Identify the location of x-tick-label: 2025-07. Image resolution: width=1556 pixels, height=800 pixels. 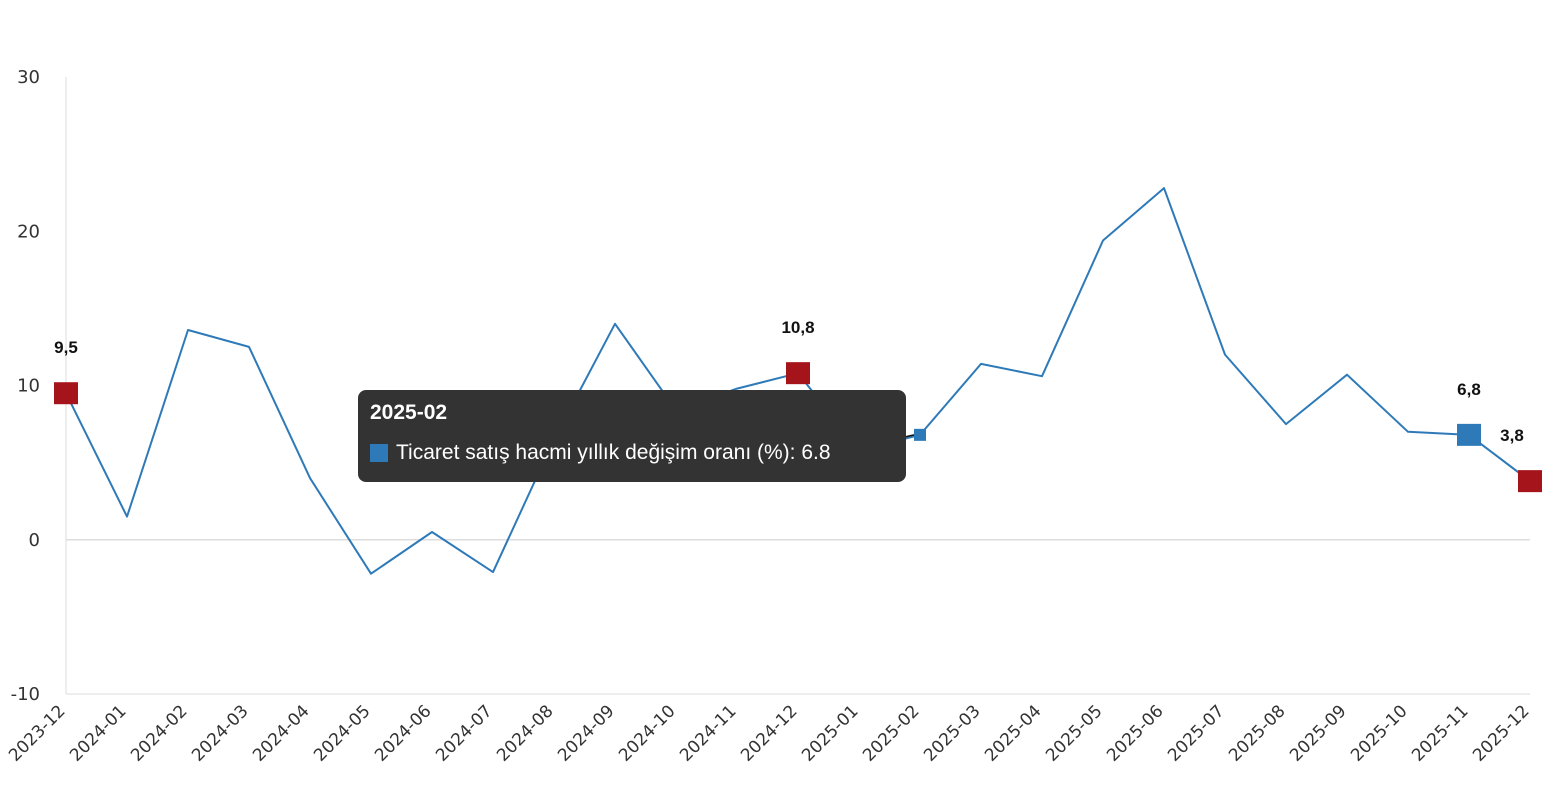
(1196, 733).